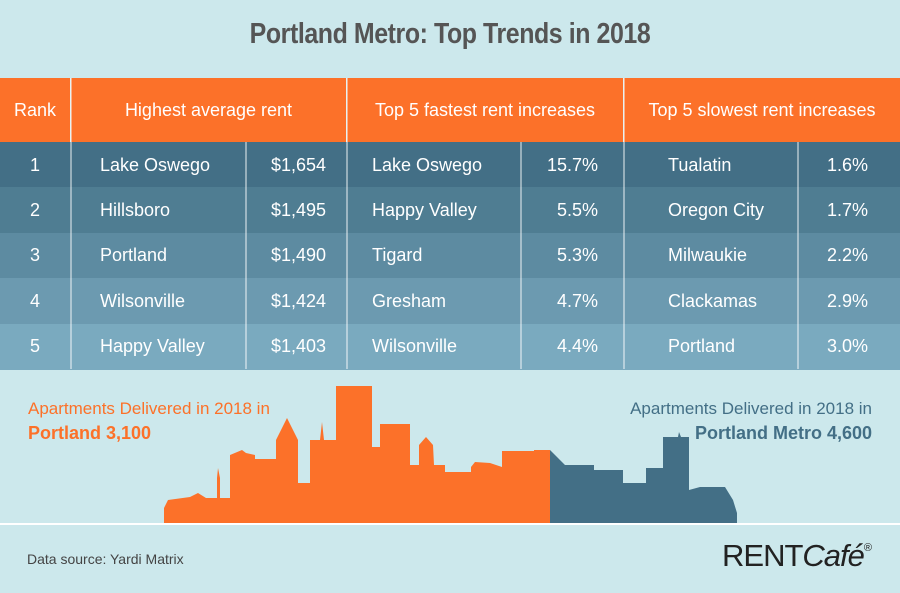  Describe the element at coordinates (90, 433) in the screenshot. I see `portland-delivered-value: Portland 3,100` at that location.